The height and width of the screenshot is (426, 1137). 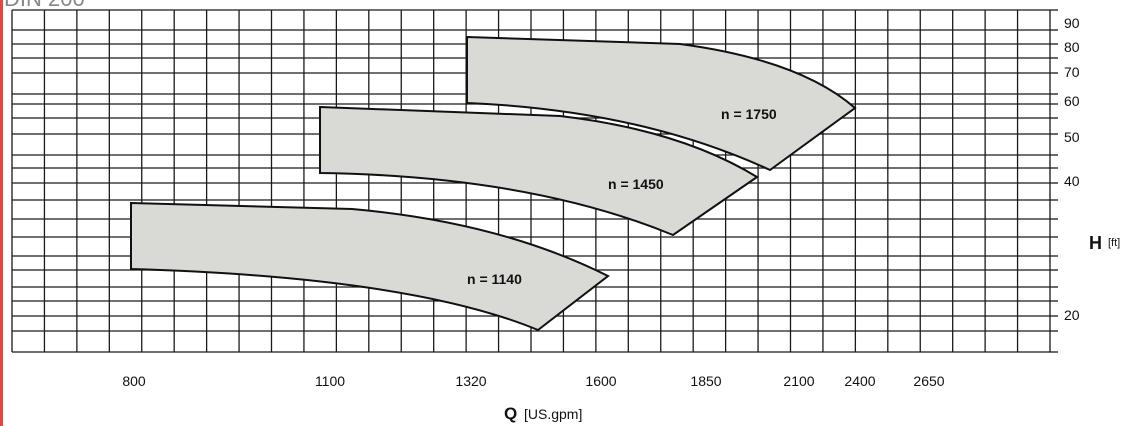 I want to click on y-tick-label: 90, so click(x=1072, y=23).